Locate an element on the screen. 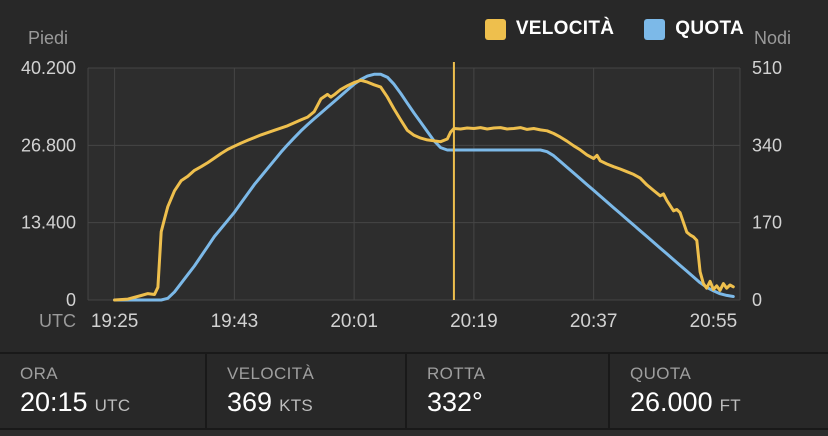 The image size is (828, 436). altitude-swatch-icon is located at coordinates (655, 29).